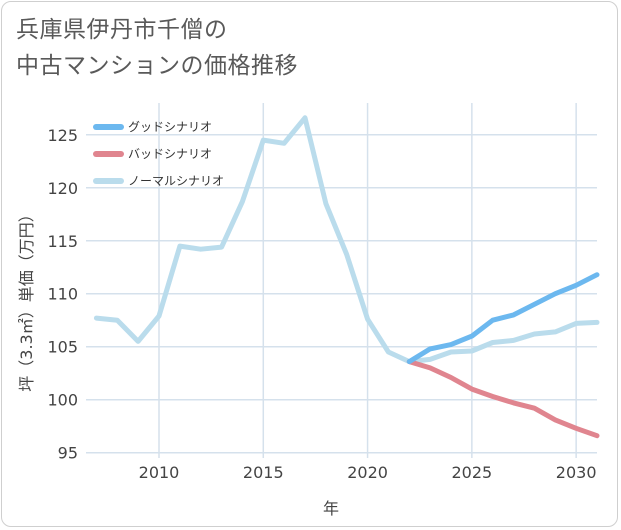  What do you see at coordinates (471, 472) in the screenshot?
I see `x-tick-label: 2025` at bounding box center [471, 472].